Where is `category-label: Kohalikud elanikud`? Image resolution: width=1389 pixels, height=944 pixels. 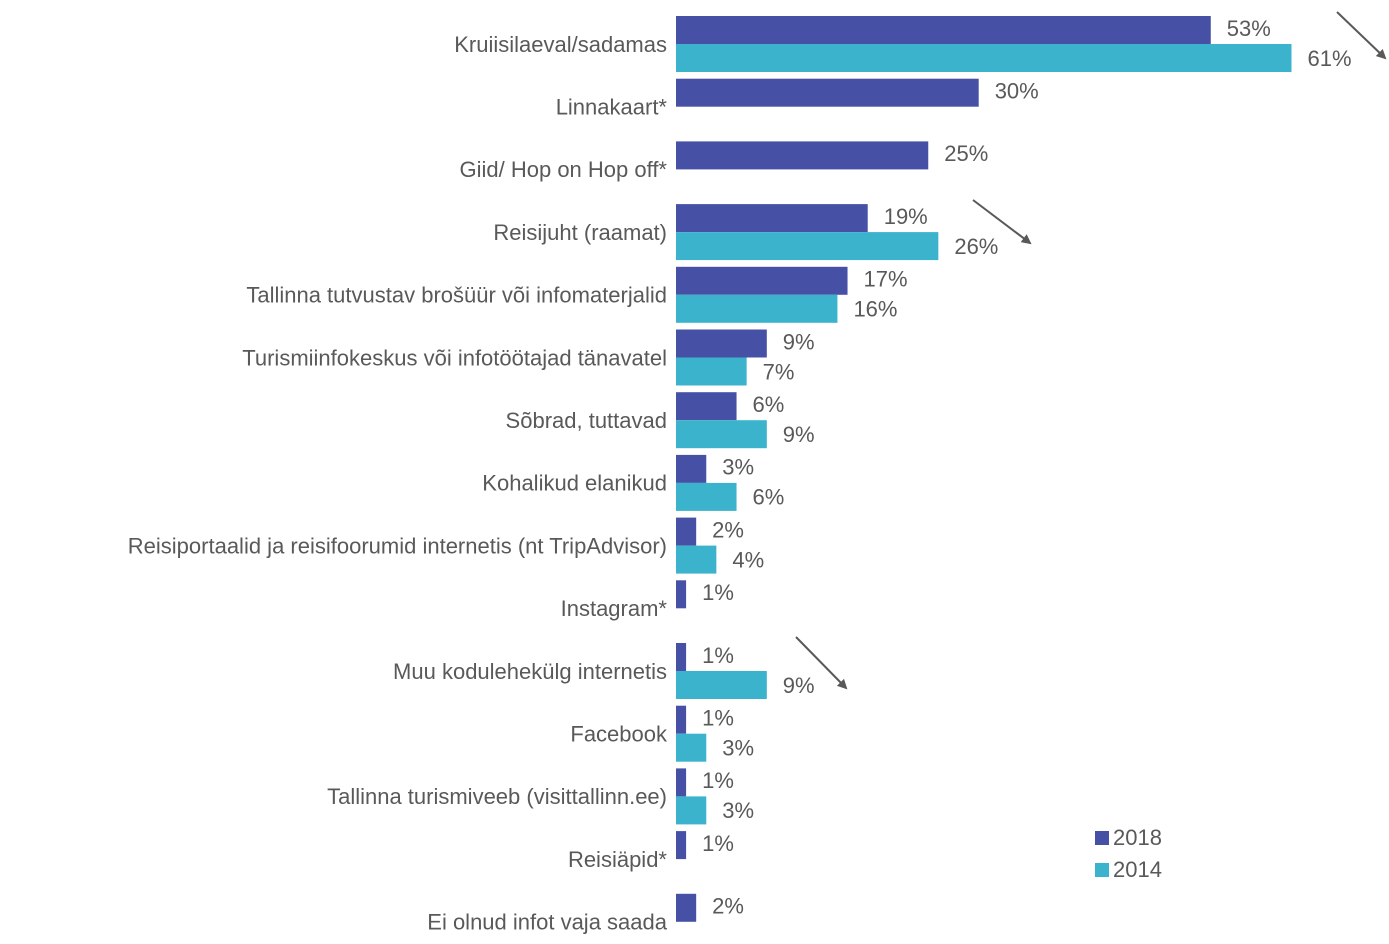
category-label: Kohalikud elanikud is located at coordinates (574, 483).